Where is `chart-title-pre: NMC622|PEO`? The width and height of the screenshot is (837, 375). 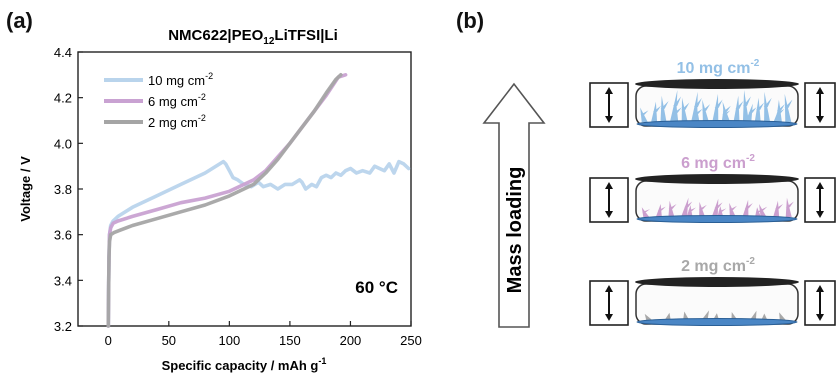 chart-title-pre: NMC622|PEO is located at coordinates (215, 35).